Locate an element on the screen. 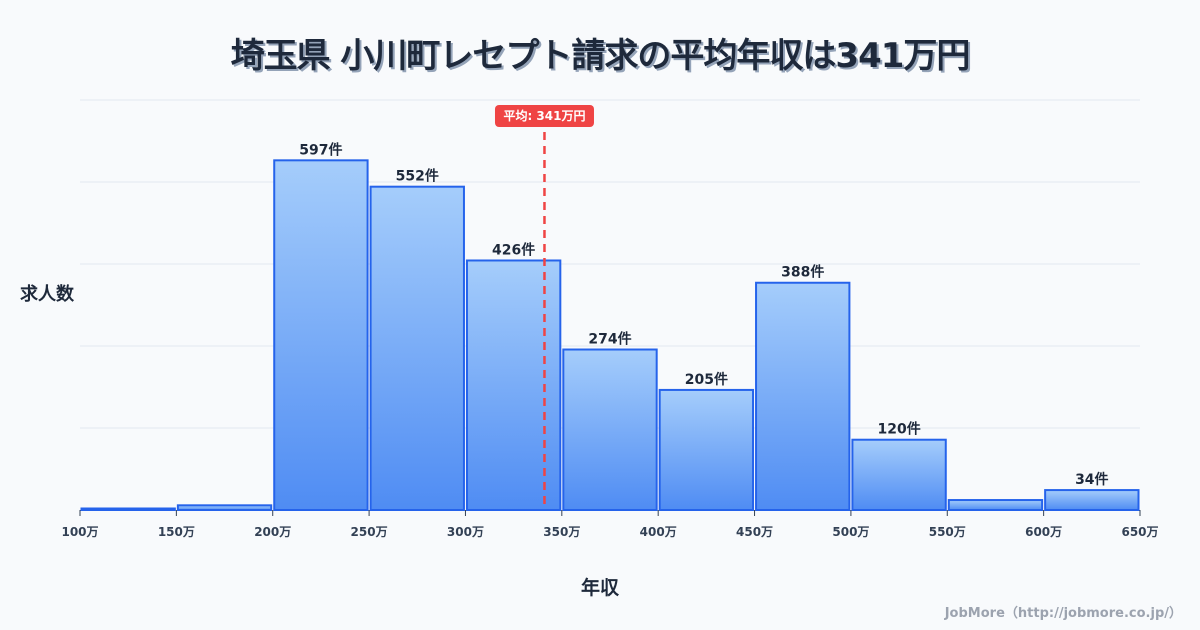 Image resolution: width=1200 pixels, height=630 pixels. bar-value-label: 426件 is located at coordinates (513, 249).